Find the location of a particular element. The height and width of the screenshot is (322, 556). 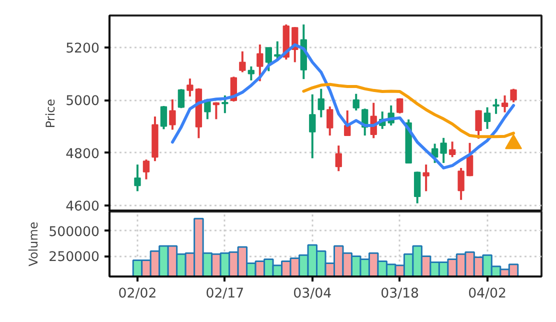

y-tick-label: 4600 is located at coordinates (83, 207).